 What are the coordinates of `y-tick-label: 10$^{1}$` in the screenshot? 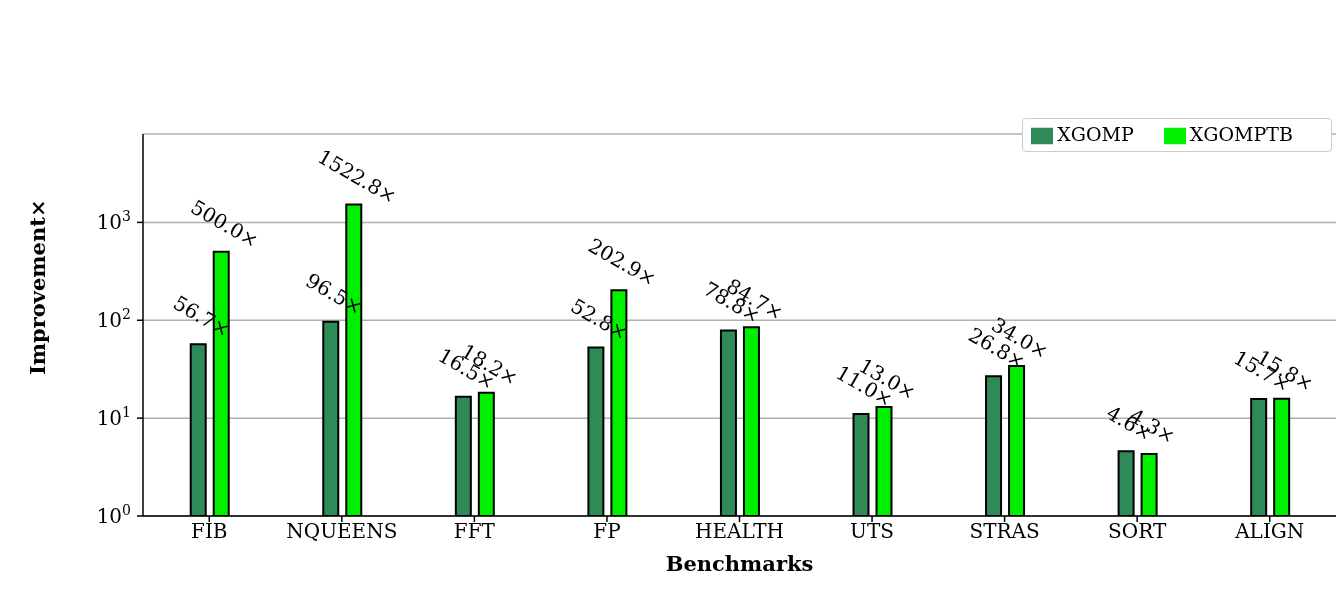 It's located at (113, 417).